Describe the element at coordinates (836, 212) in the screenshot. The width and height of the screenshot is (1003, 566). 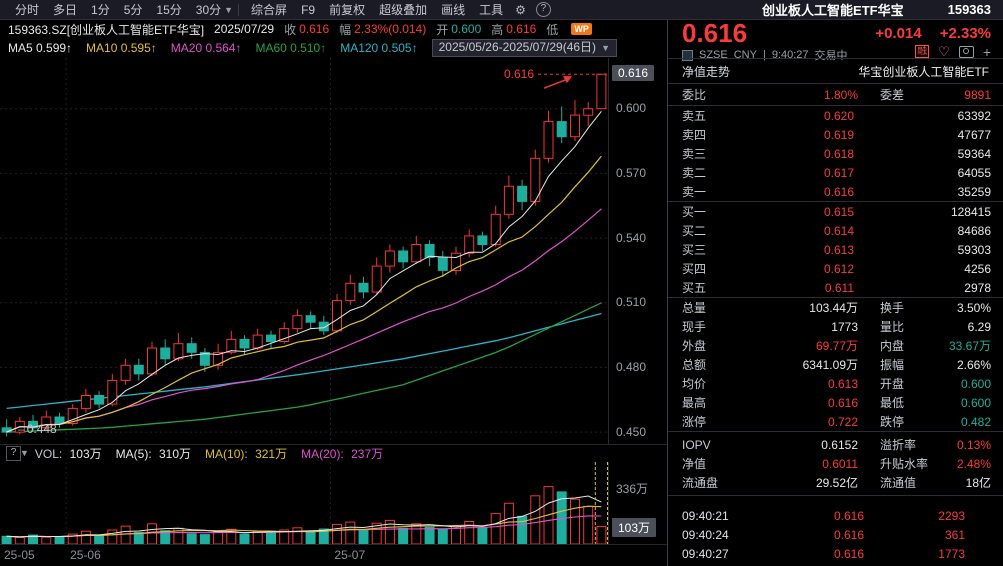
I see `bid-row: 买一 0.615 128415` at that location.